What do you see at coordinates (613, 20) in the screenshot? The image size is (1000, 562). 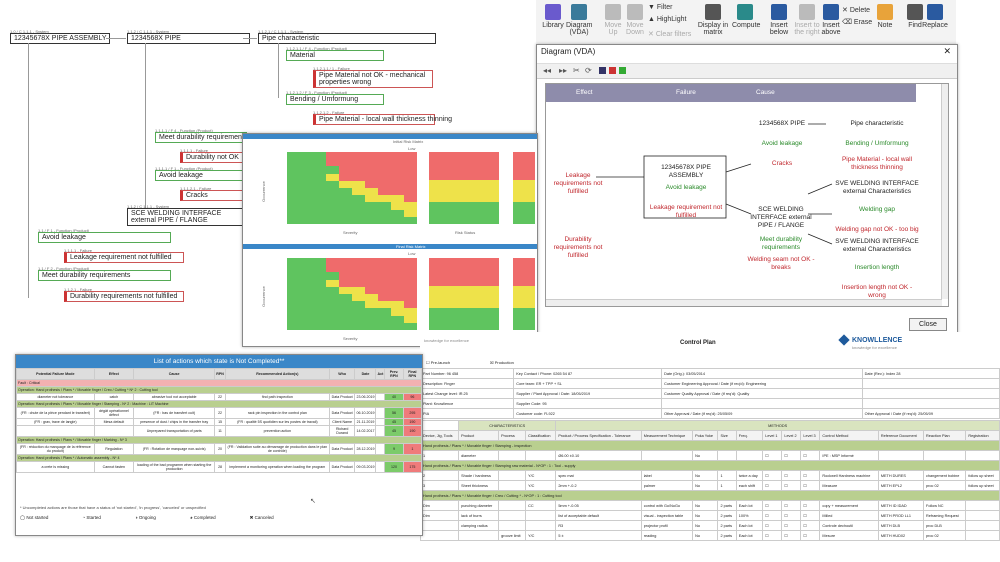 I see `move-up-button: Move Up` at bounding box center [613, 20].